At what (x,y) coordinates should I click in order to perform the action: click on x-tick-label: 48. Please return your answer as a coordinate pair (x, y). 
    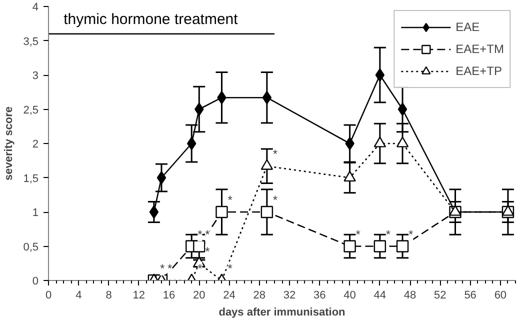
    Looking at the image, I should click on (410, 296).